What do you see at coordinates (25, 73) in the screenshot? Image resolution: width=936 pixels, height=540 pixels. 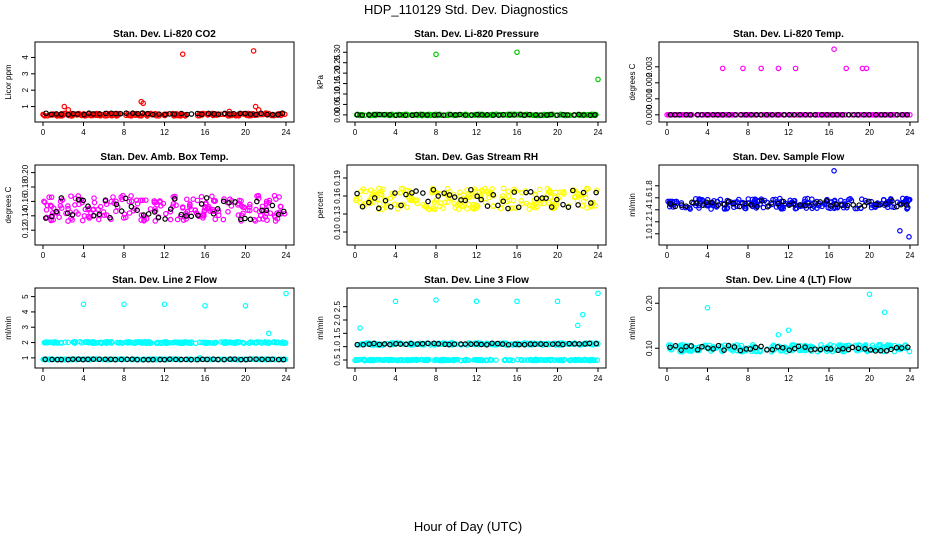 I see `y-tick-label: 3` at bounding box center [25, 73].